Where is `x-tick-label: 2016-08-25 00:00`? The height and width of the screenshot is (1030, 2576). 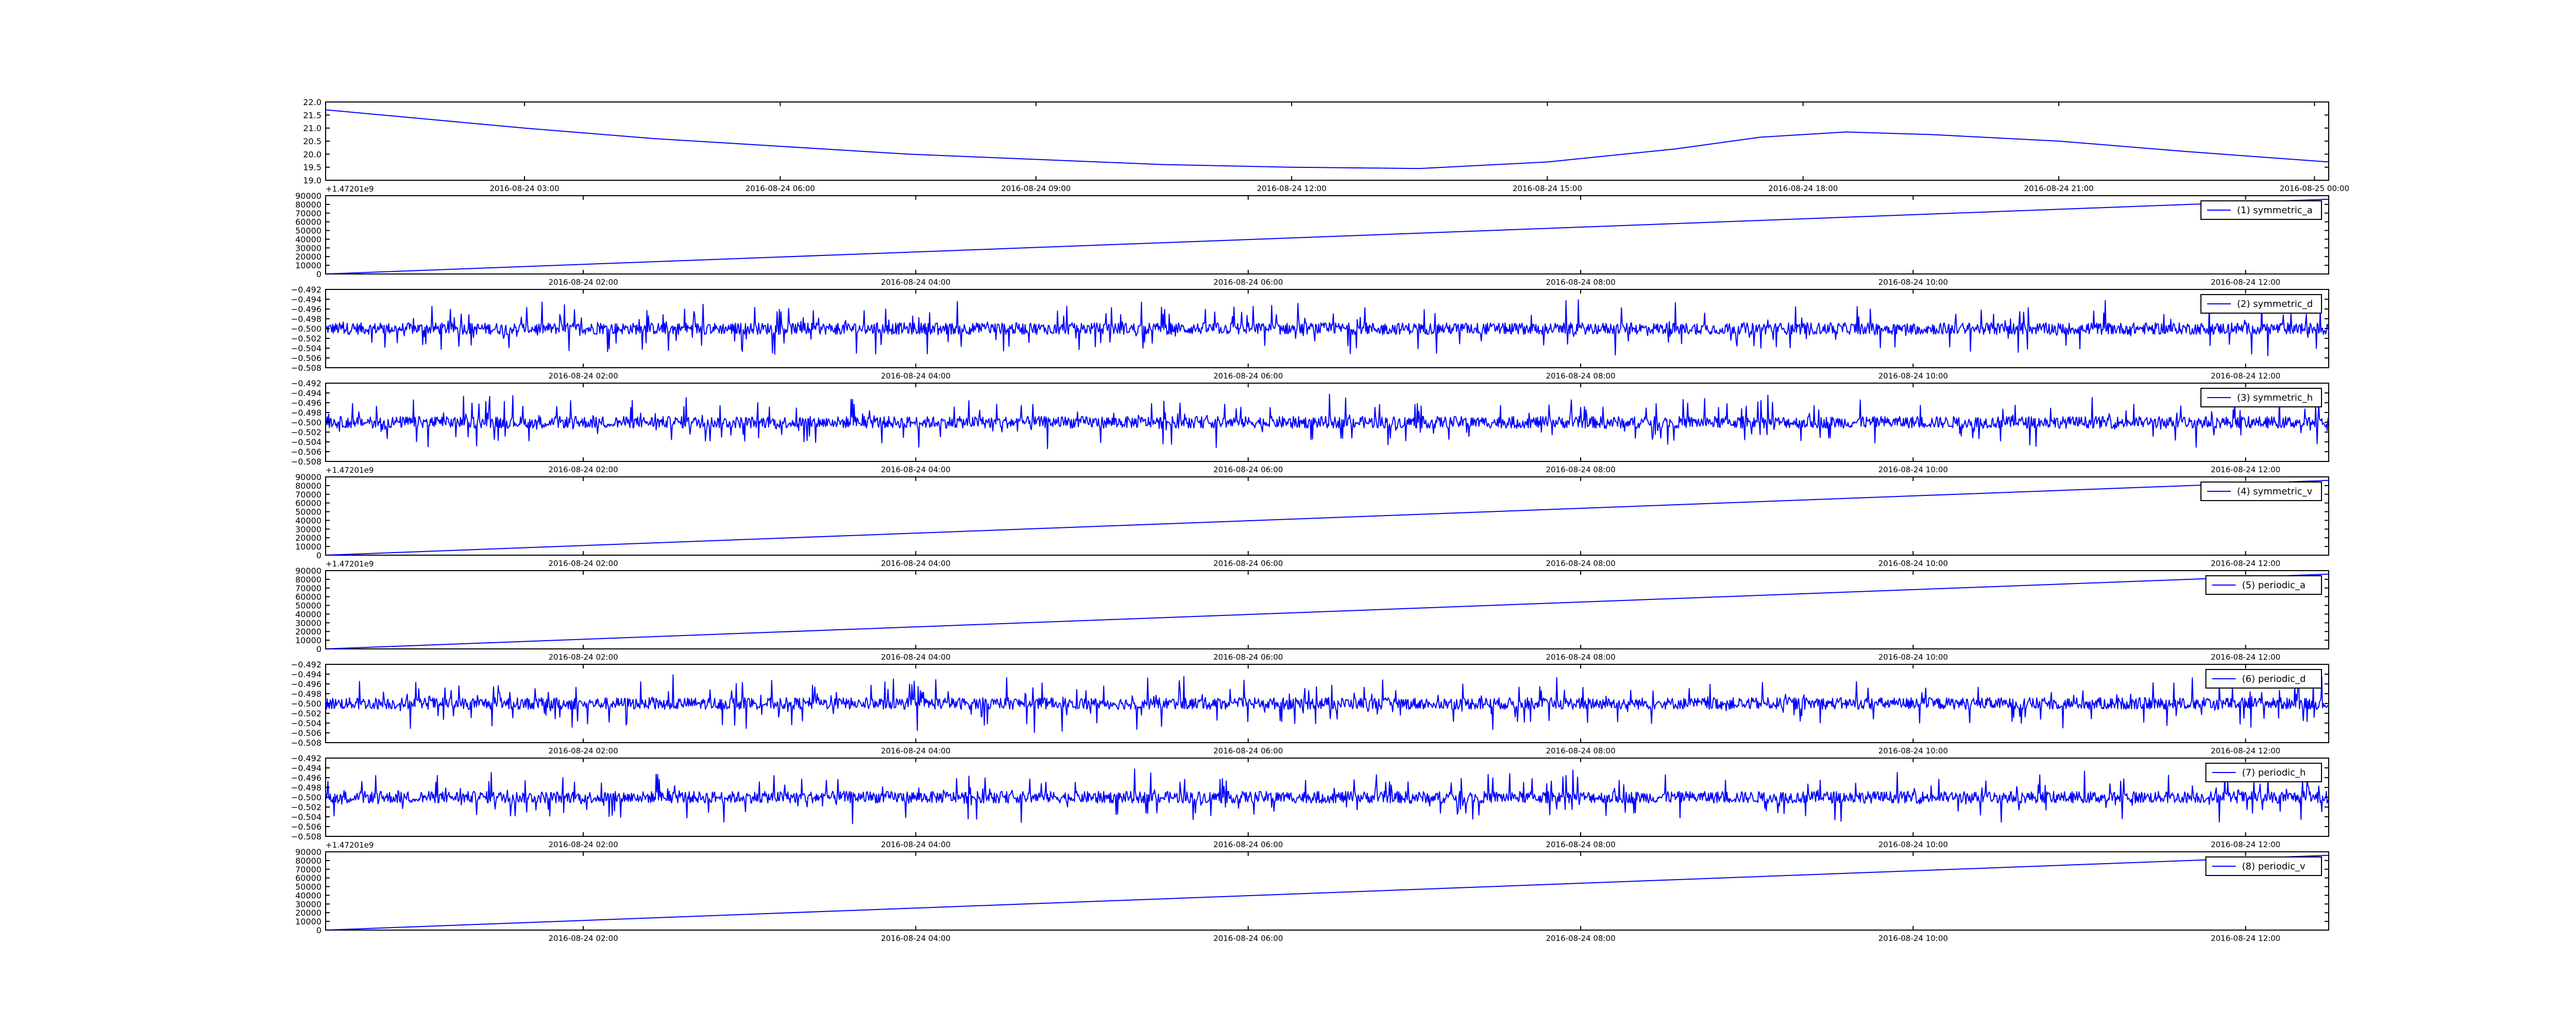 x-tick-label: 2016-08-25 00:00 is located at coordinates (2314, 189).